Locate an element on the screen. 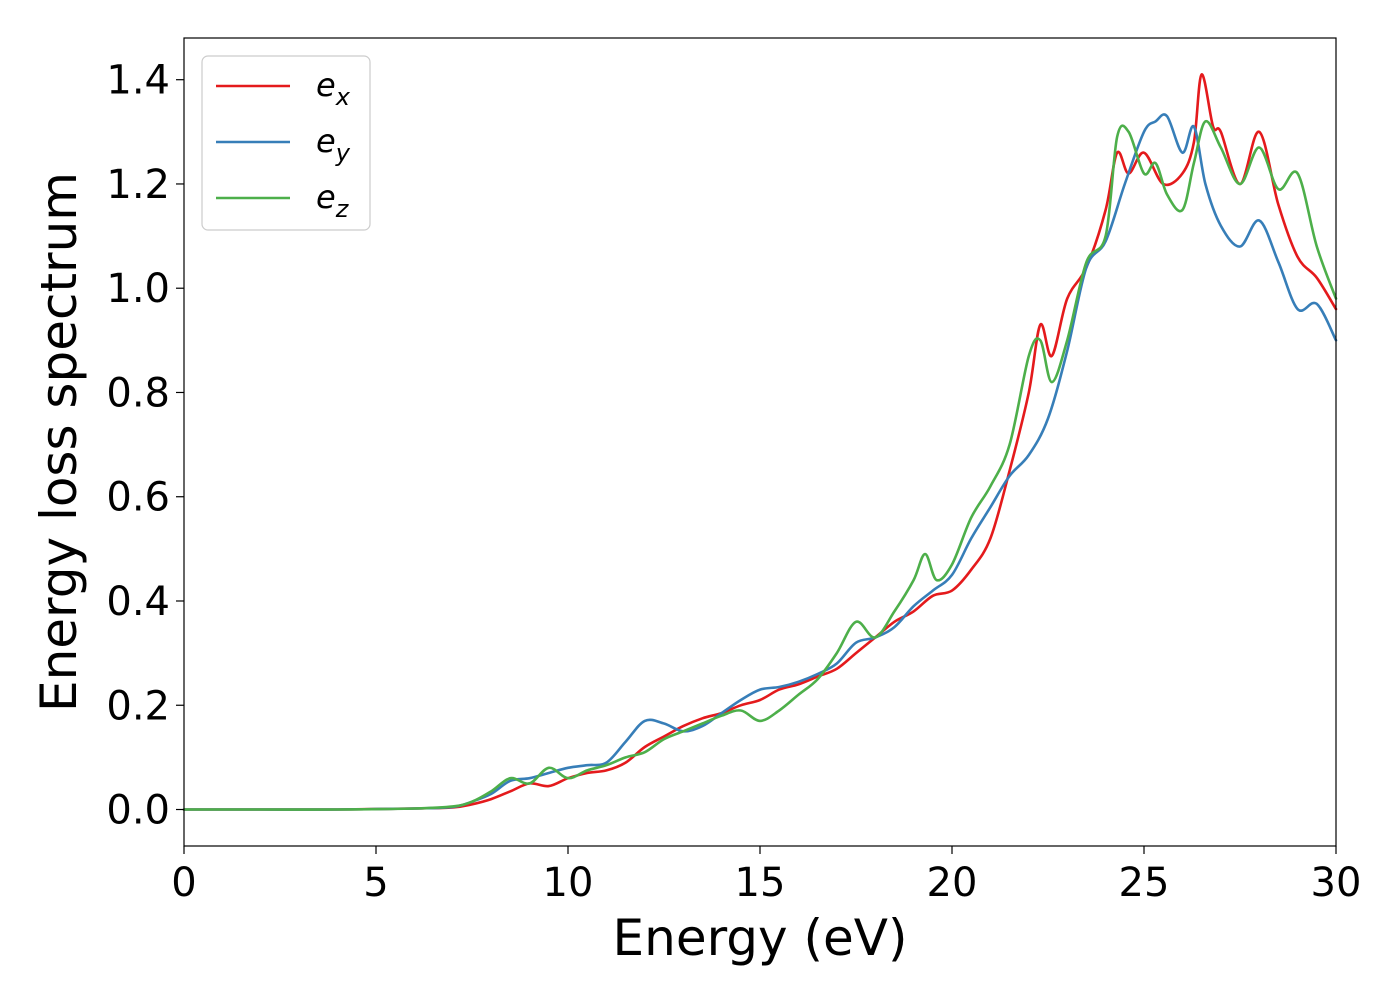  legend-label-ey: ey is located at coordinates (333, 144).